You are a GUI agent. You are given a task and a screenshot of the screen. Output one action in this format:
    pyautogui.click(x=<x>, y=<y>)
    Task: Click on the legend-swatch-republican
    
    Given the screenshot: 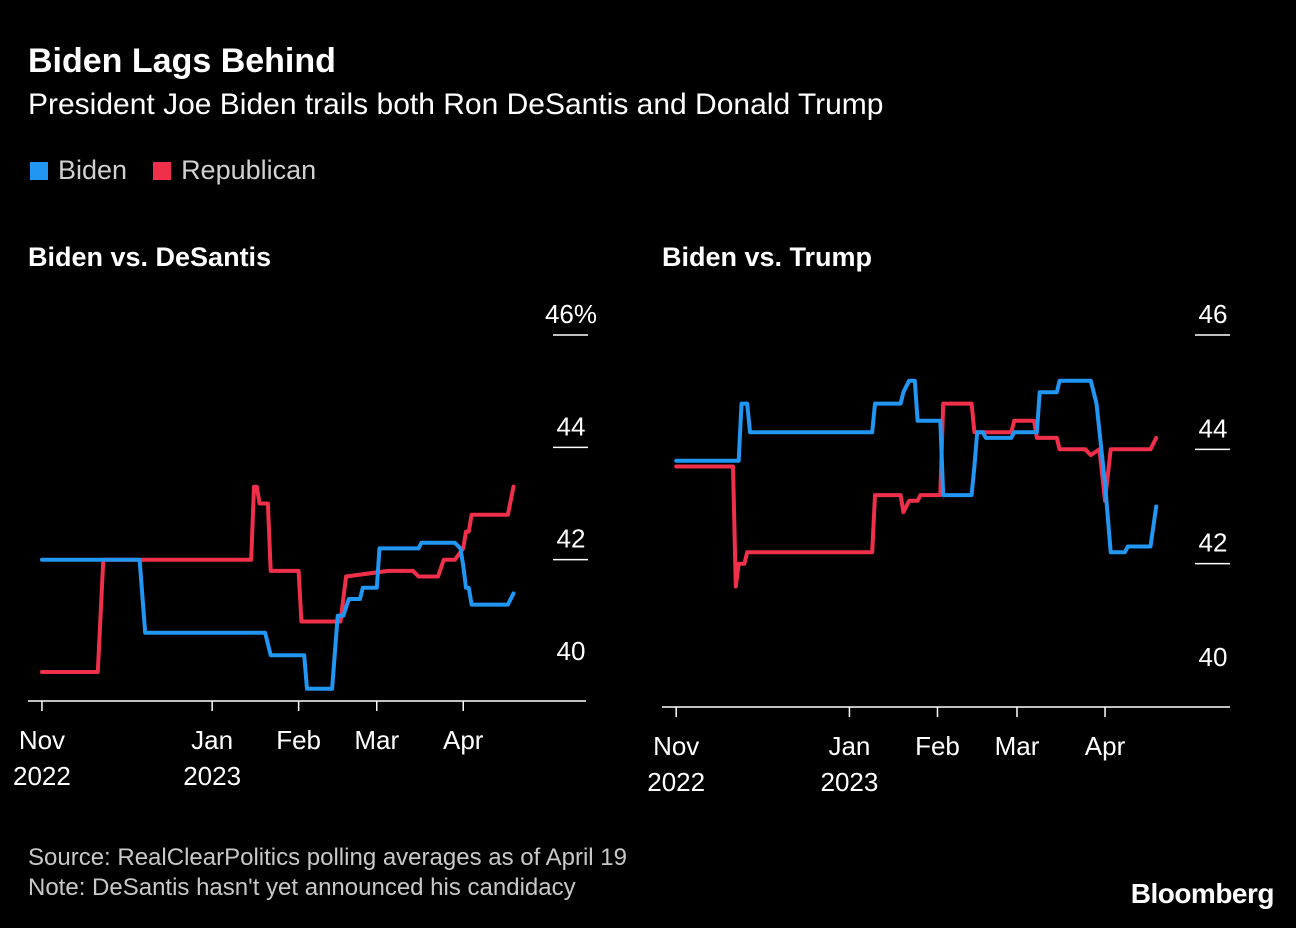 What is the action you would take?
    pyautogui.click(x=162, y=170)
    